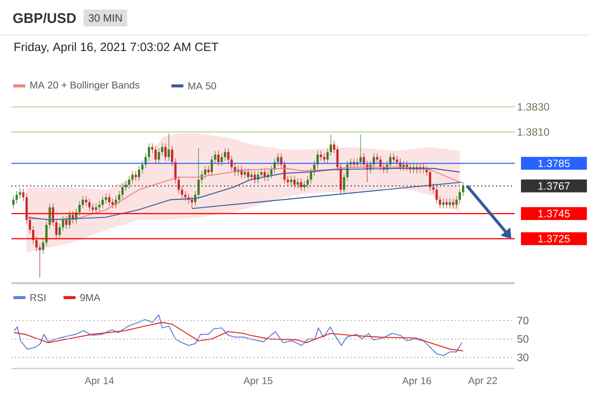 This screenshot has width=590, height=399. I want to click on x-tick-label: Apr 15, so click(257, 381).